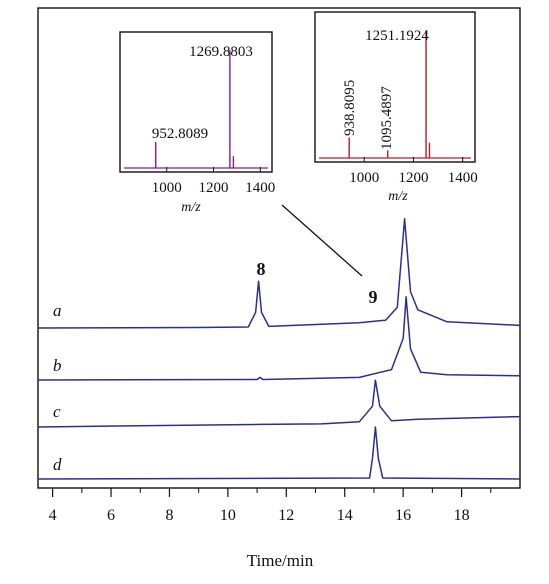 Image resolution: width=549 pixels, height=584 pixels. What do you see at coordinates (403, 515) in the screenshot?
I see `x-tick-label-16: 16` at bounding box center [403, 515].